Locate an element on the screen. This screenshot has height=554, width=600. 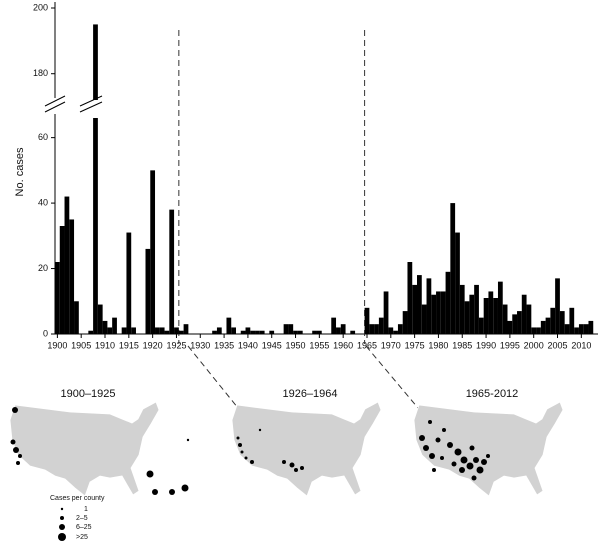
x-tick-label: 1900 is located at coordinates (57, 345).